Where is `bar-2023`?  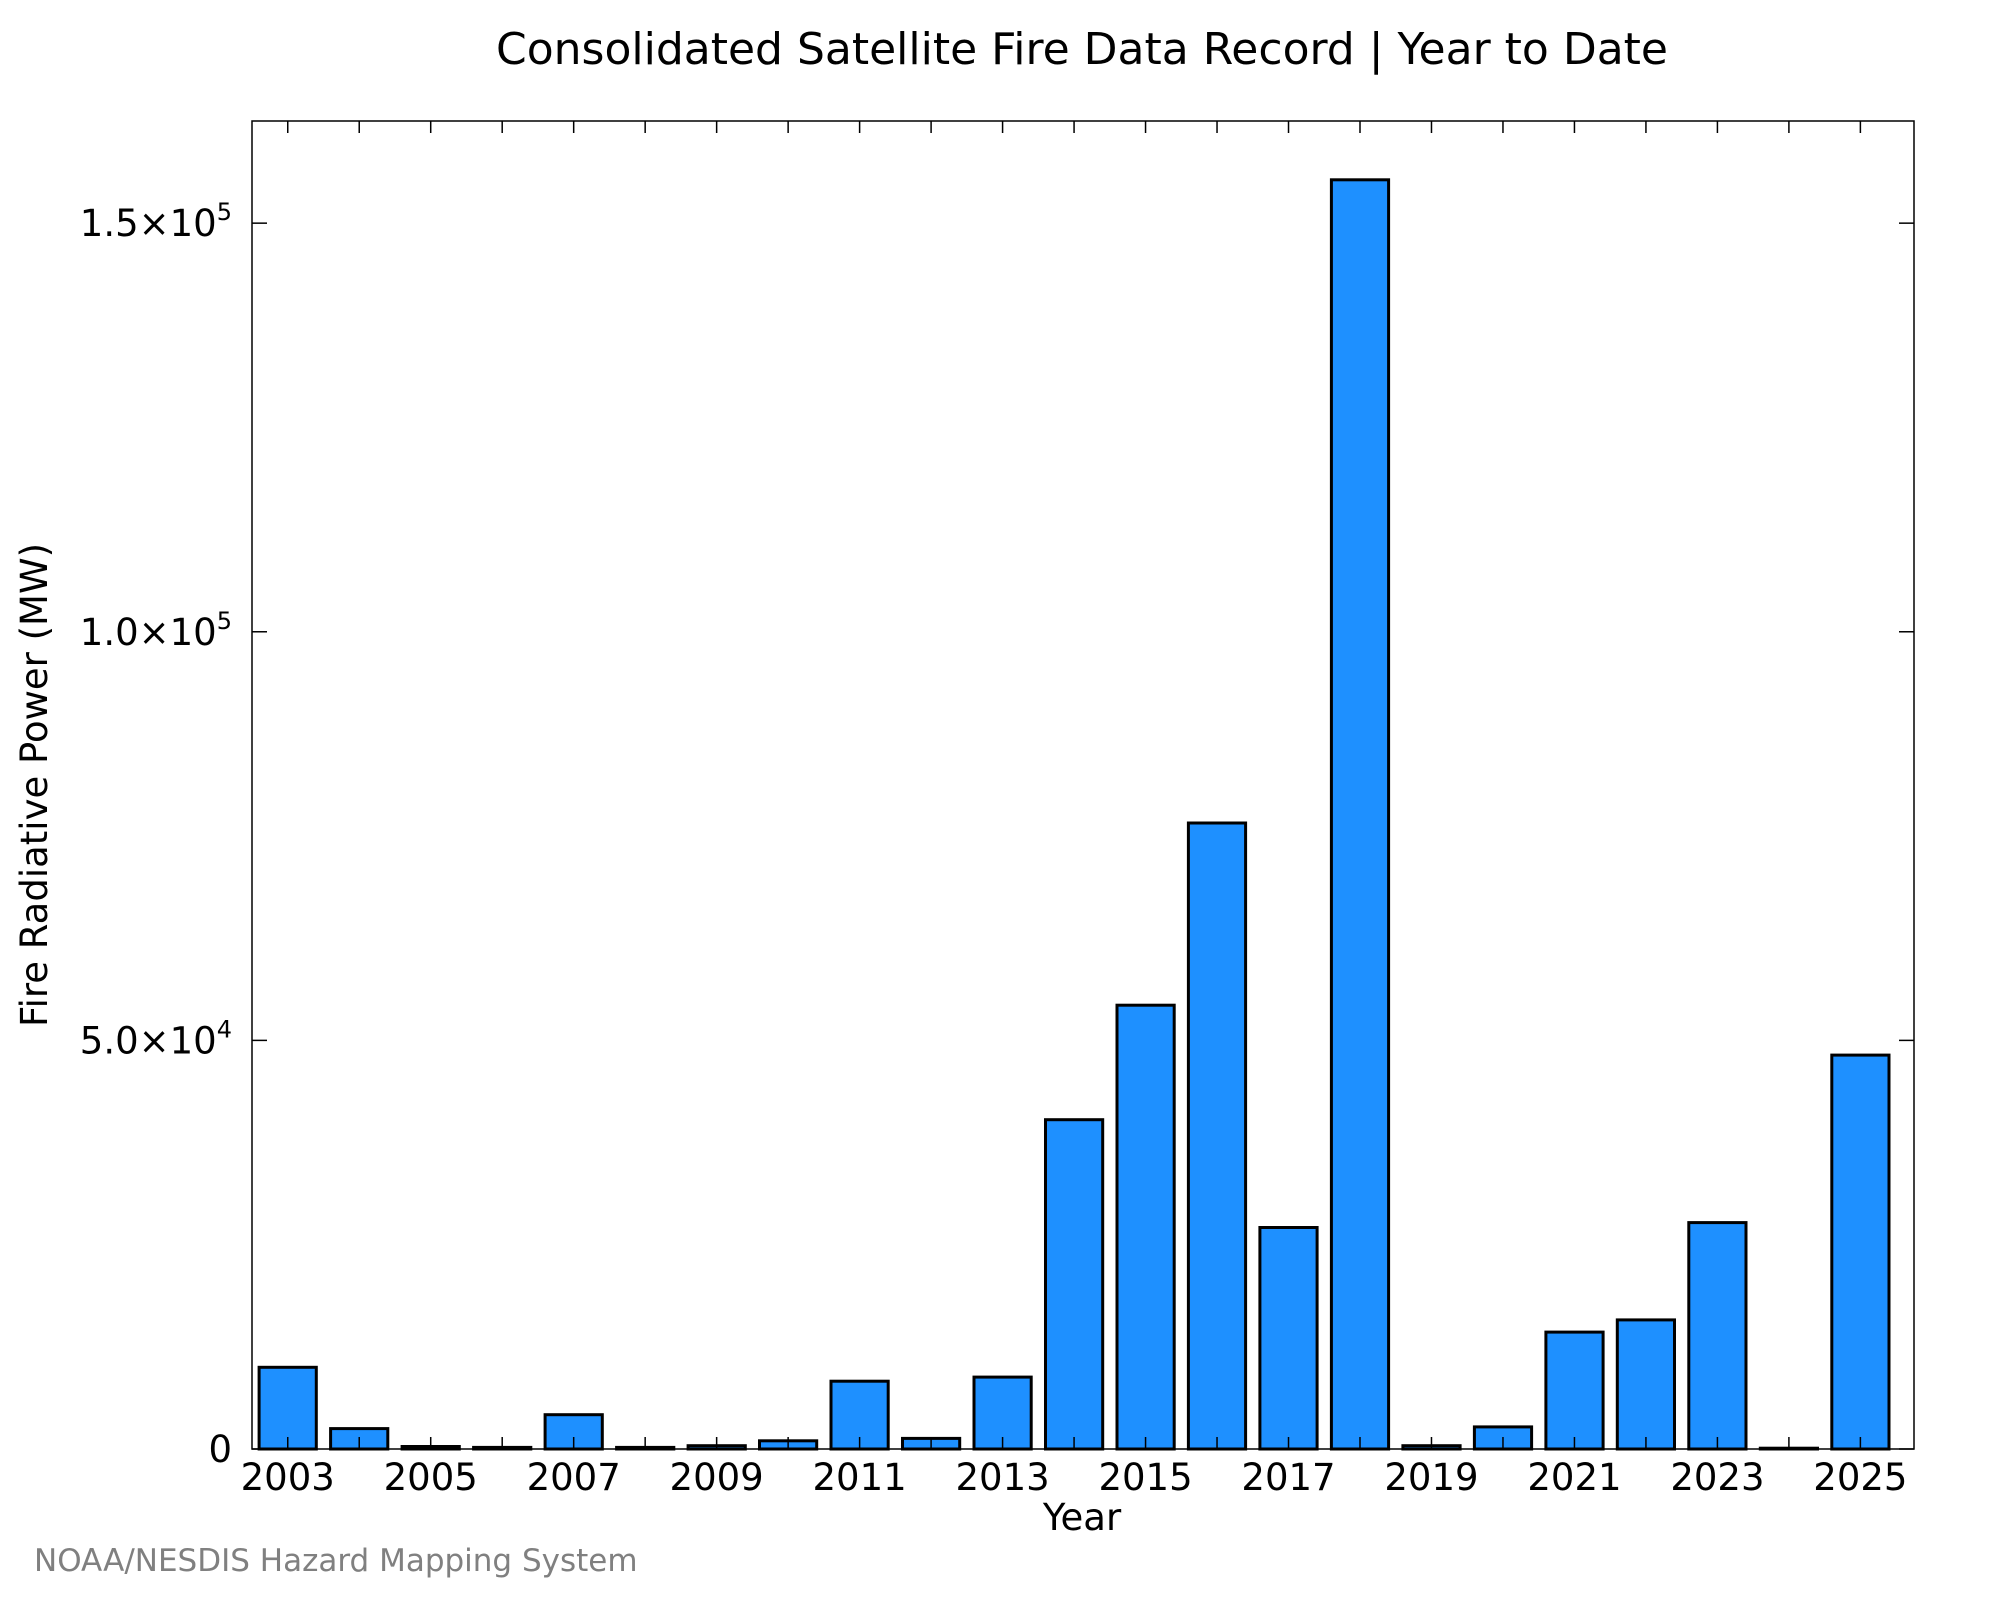 bar-2023 is located at coordinates (1717, 1336).